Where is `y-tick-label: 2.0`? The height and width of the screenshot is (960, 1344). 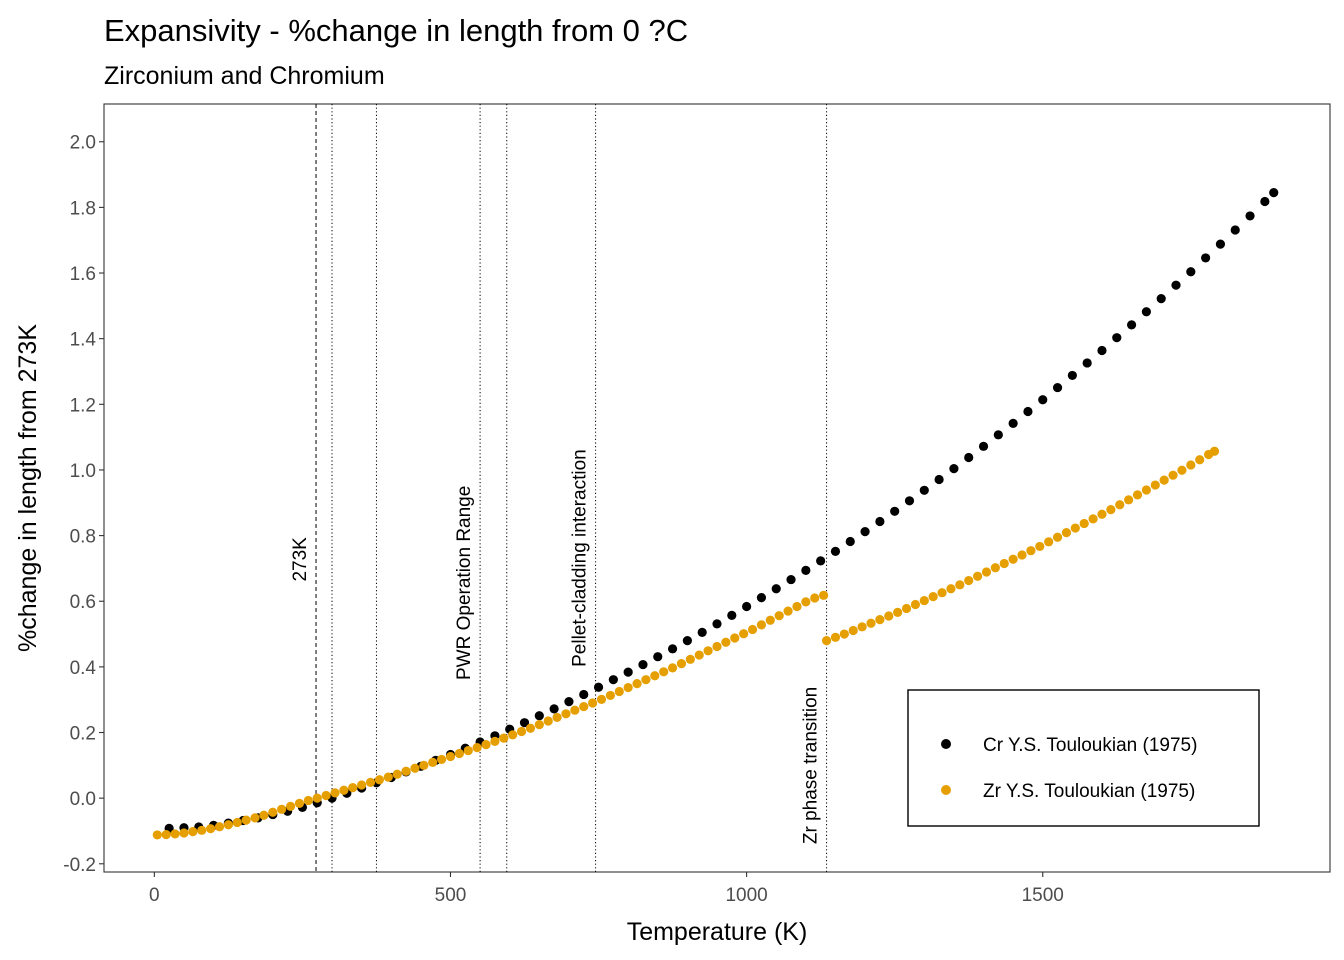
y-tick-label: 2.0 is located at coordinates (83, 143).